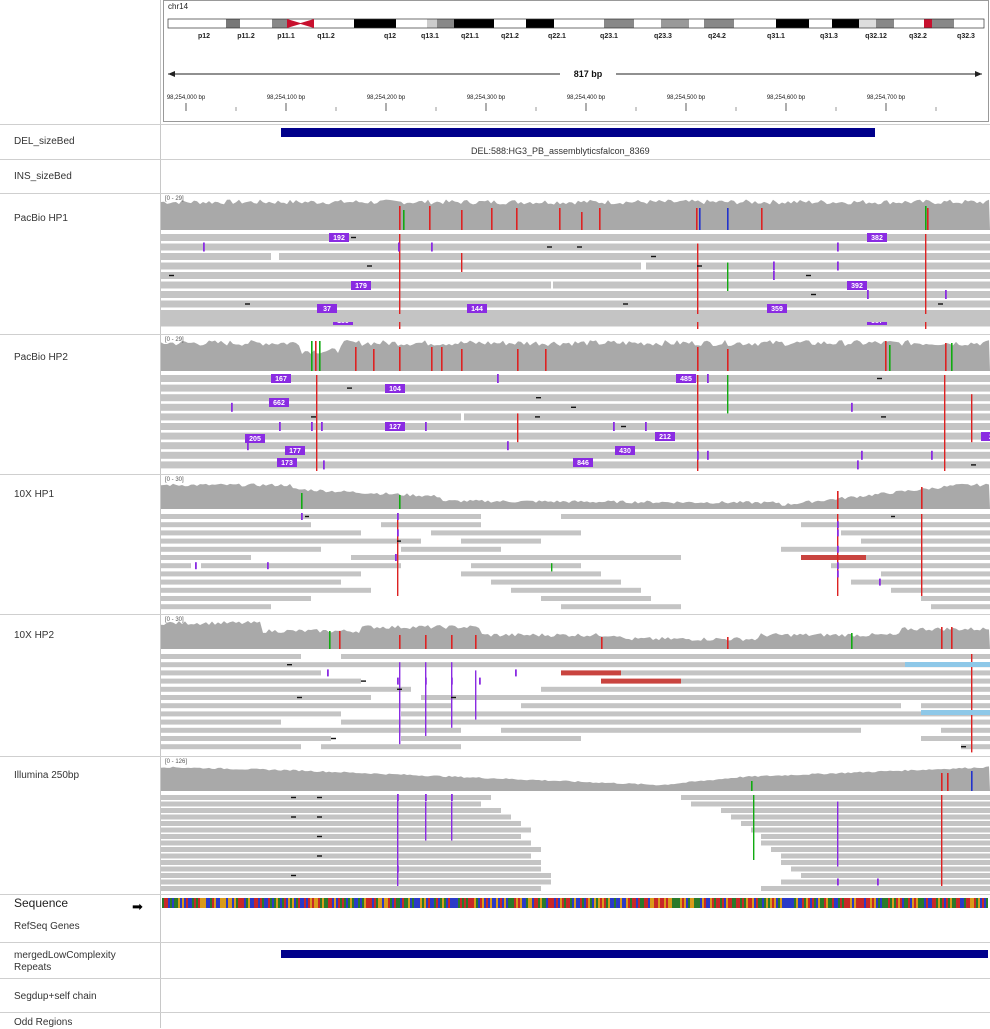  Describe the element at coordinates (246, 36) in the screenshot. I see `band-label: p11.2` at that location.